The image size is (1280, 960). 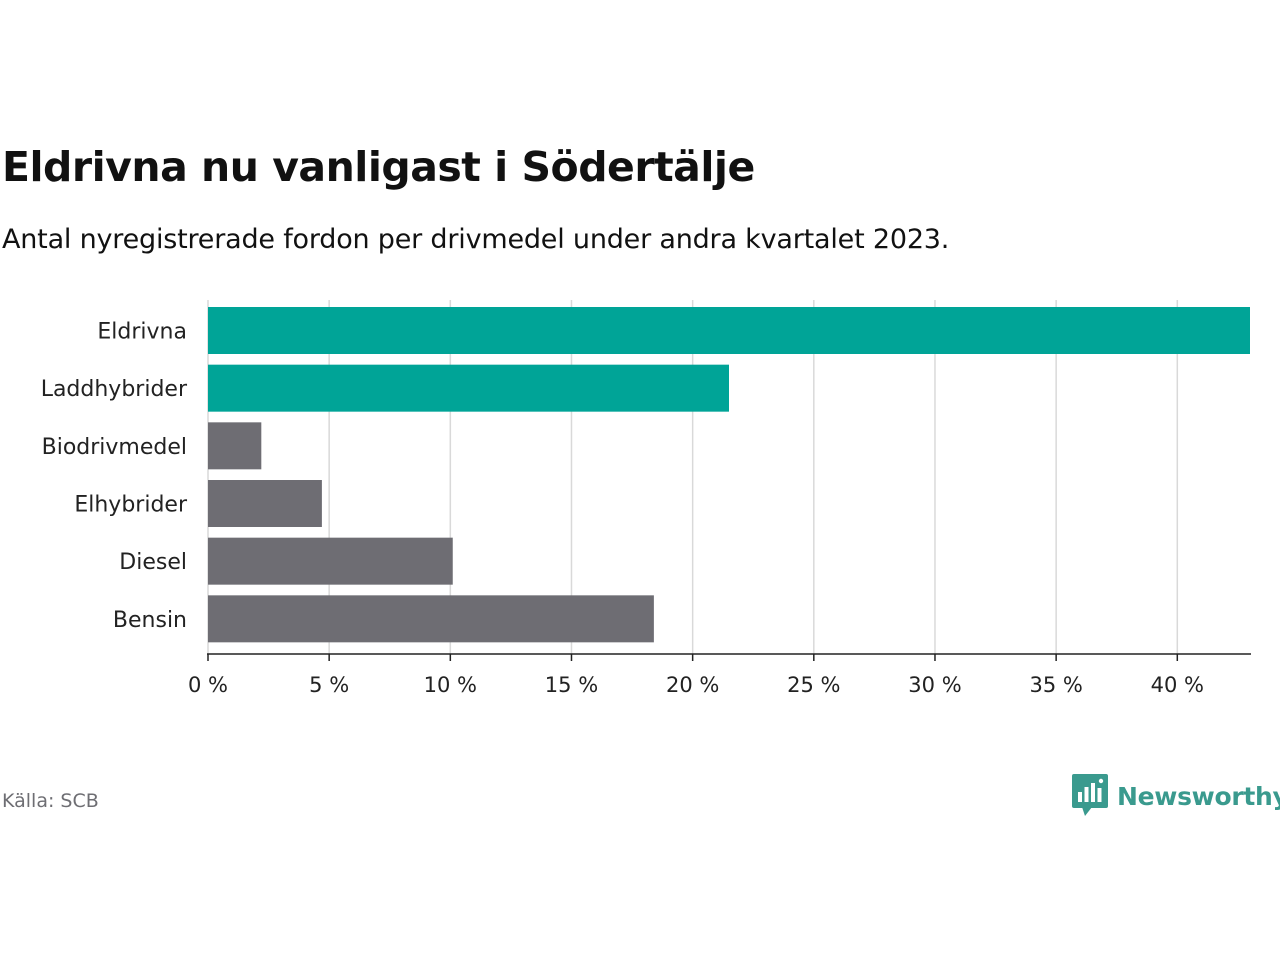 What do you see at coordinates (813, 685) in the screenshot?
I see `x-tick-label: 25 %` at bounding box center [813, 685].